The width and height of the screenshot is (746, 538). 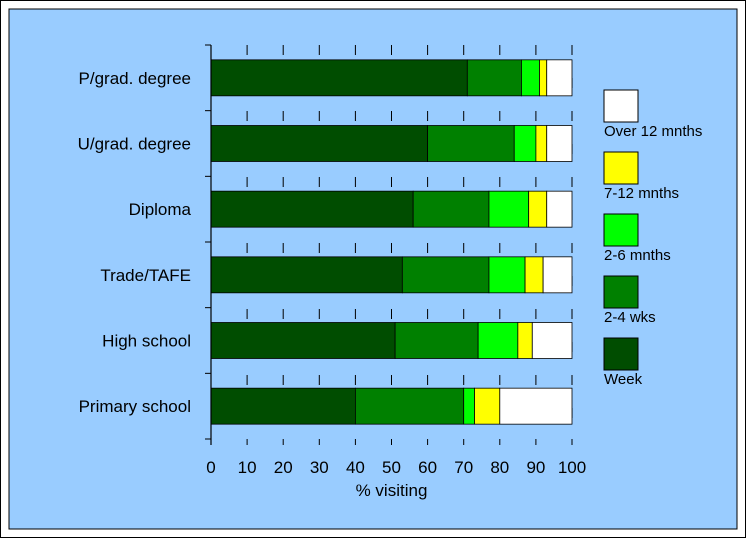 I want to click on x-tick-label-40: 40, so click(x=355, y=467).